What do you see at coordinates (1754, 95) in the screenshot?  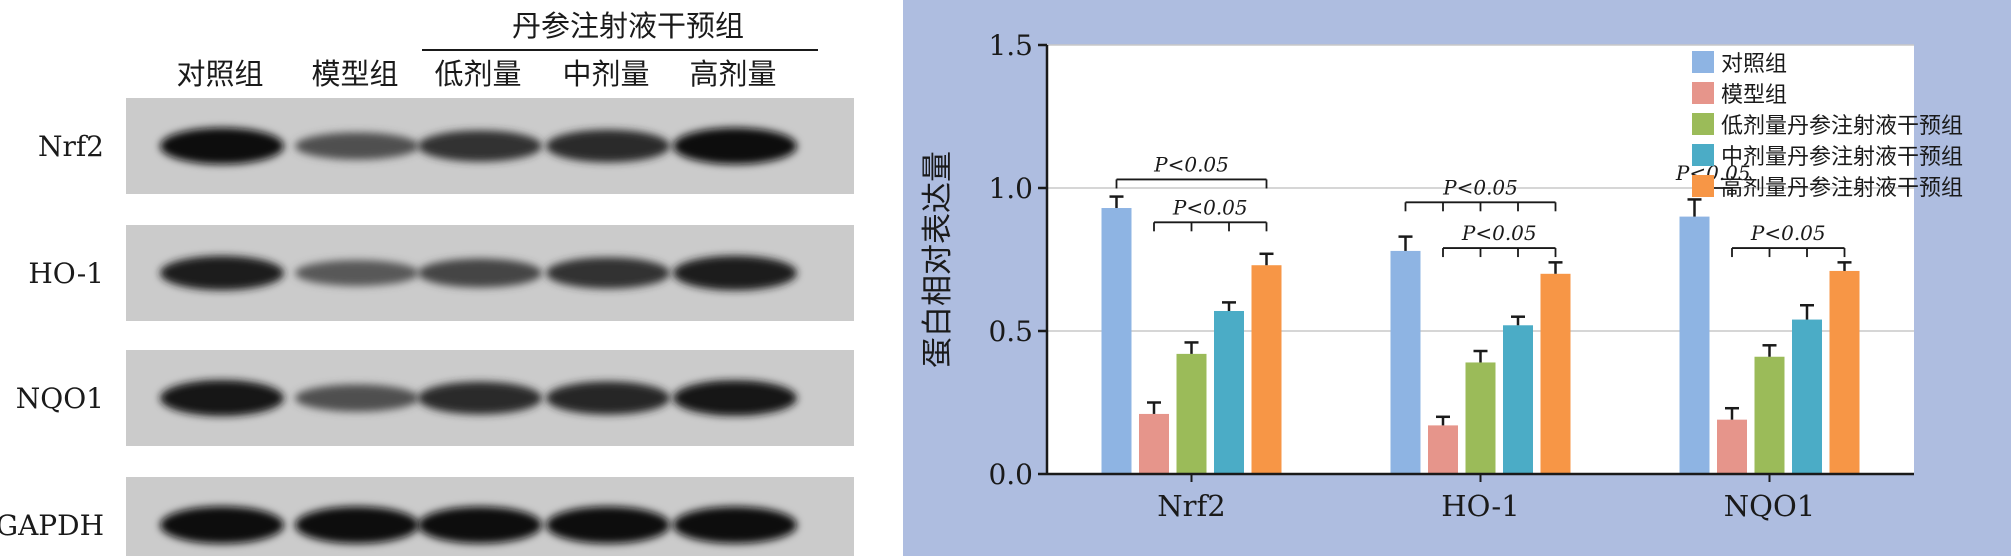 I see `legend-label: 模型组` at bounding box center [1754, 95].